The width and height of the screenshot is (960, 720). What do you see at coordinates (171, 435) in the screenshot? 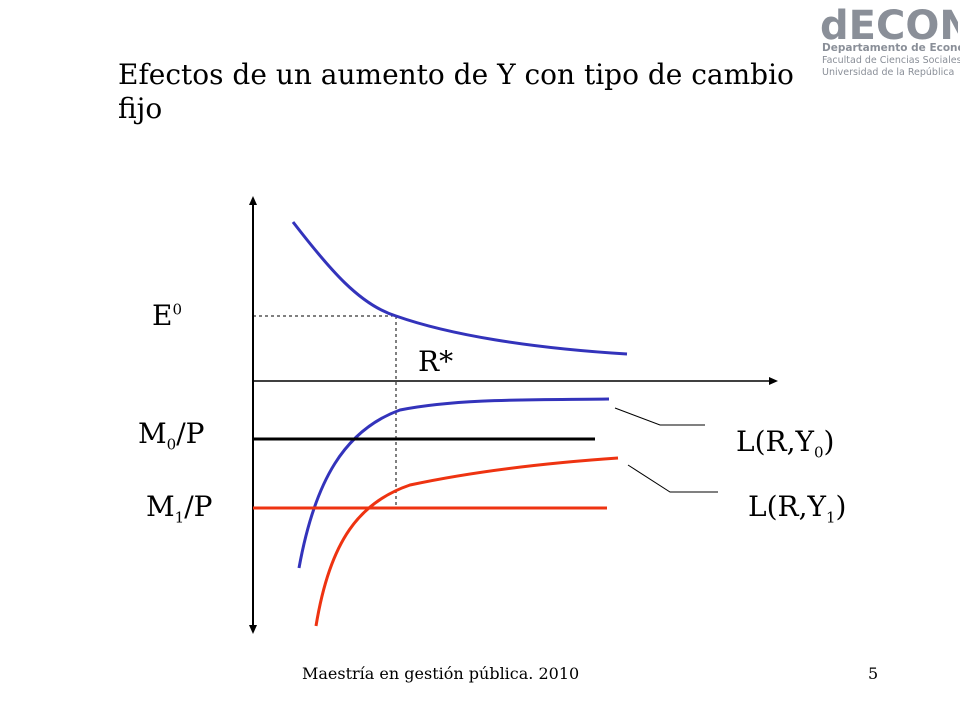
I see `label-m0-over-p: M0/P` at bounding box center [171, 435].